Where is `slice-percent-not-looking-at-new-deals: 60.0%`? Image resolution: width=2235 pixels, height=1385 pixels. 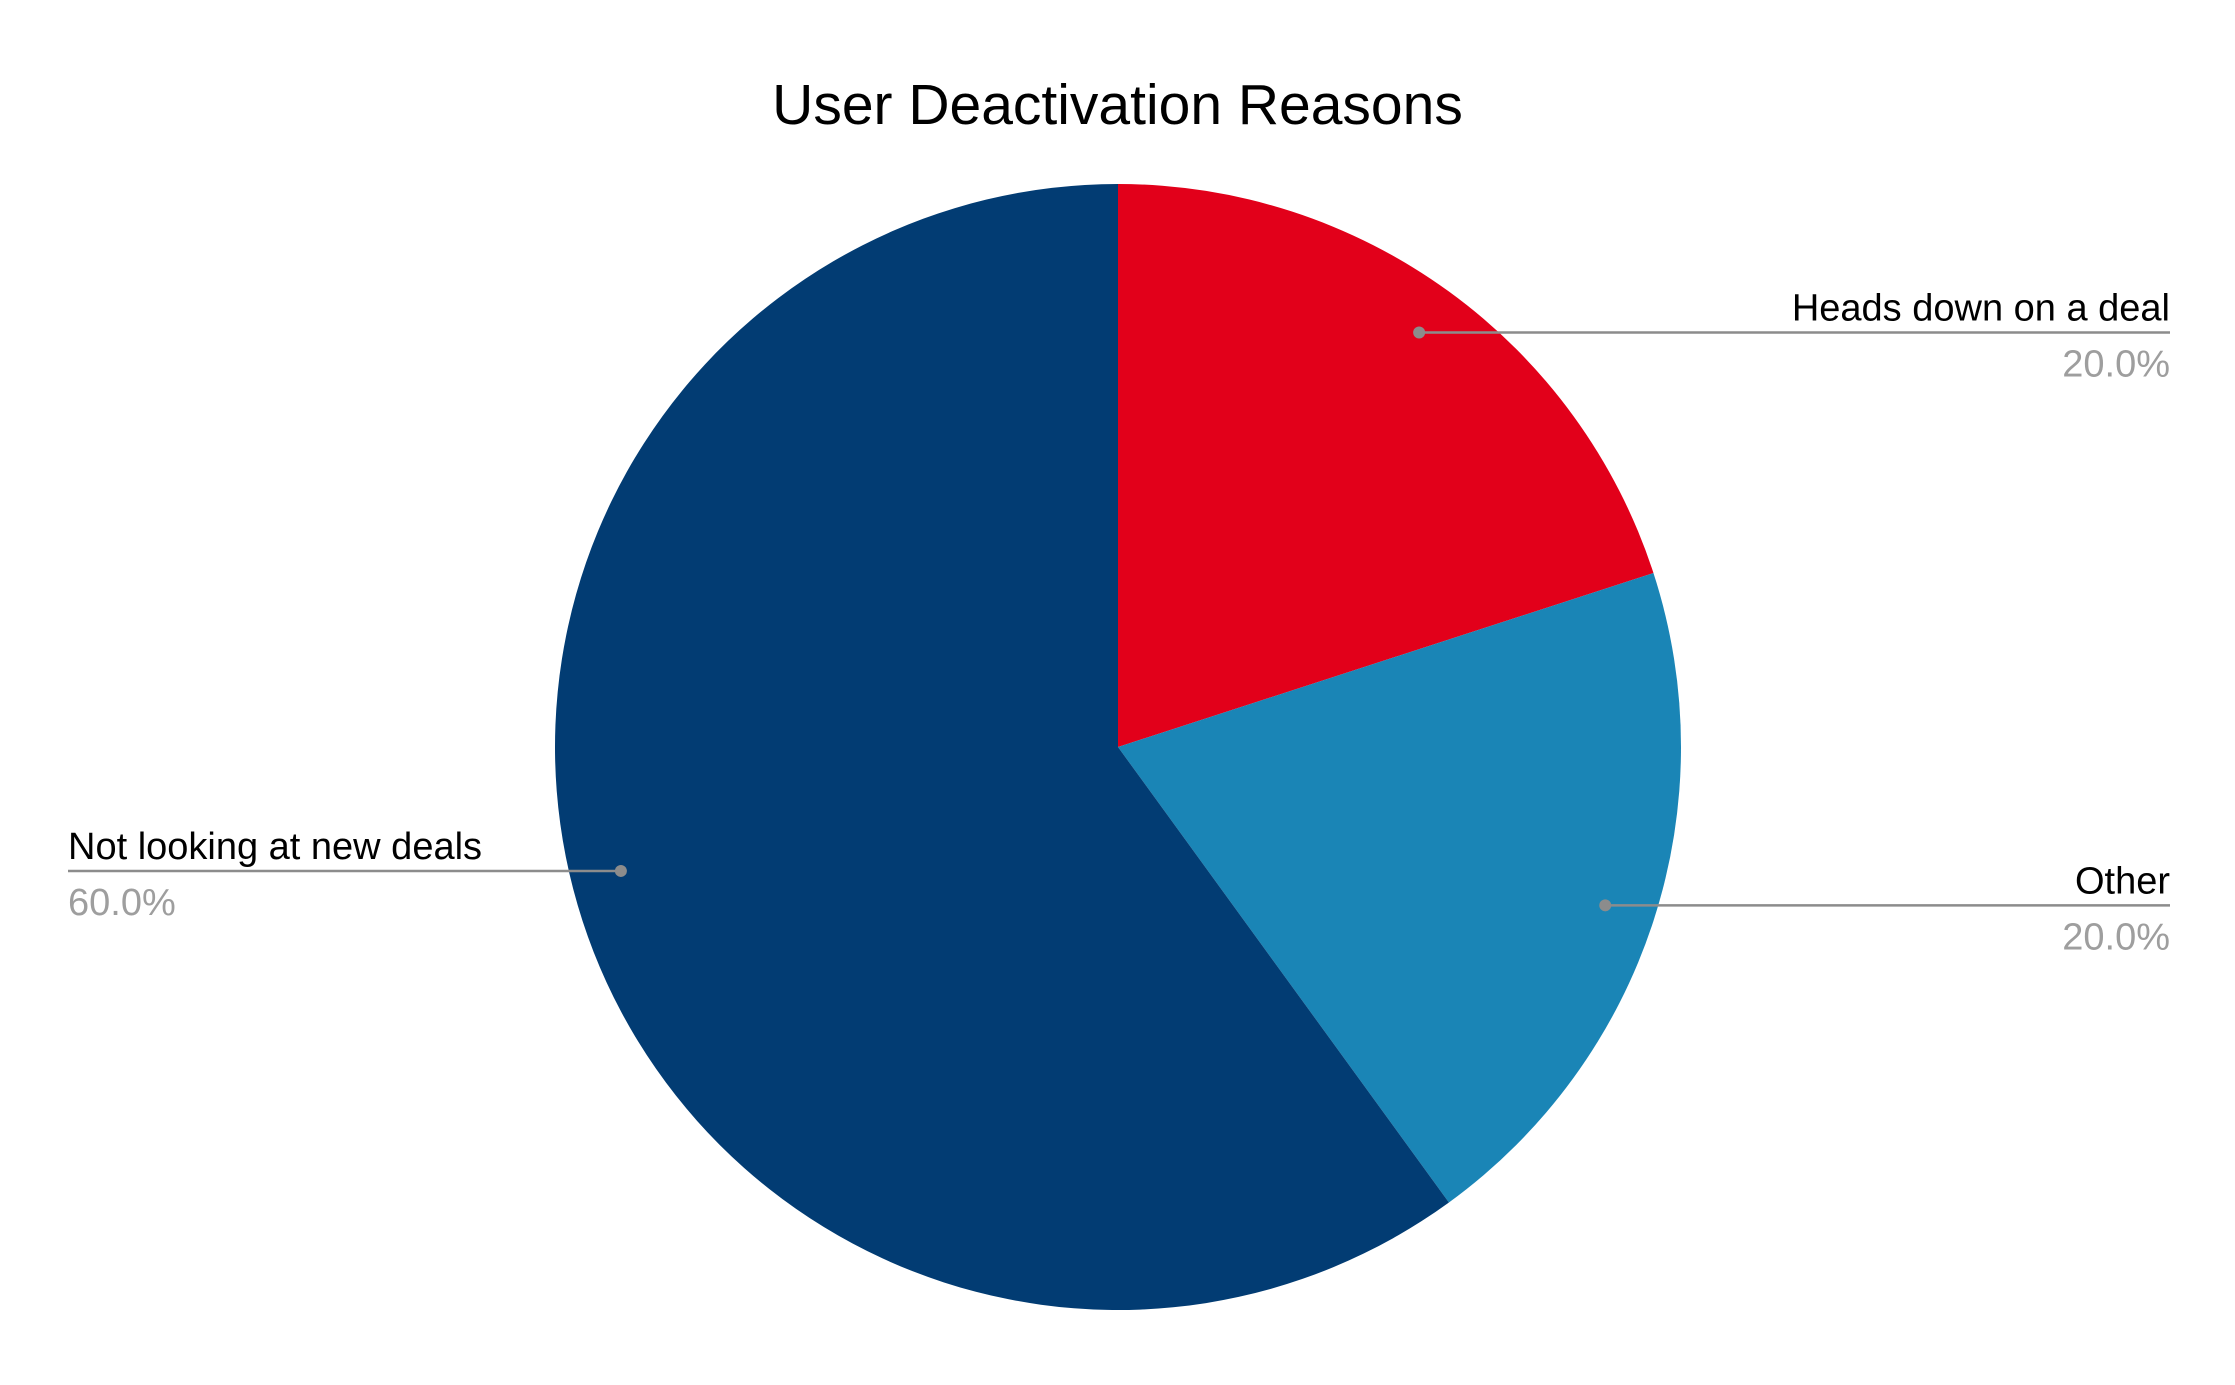
slice-percent-not-looking-at-new-deals: 60.0% is located at coordinates (122, 903).